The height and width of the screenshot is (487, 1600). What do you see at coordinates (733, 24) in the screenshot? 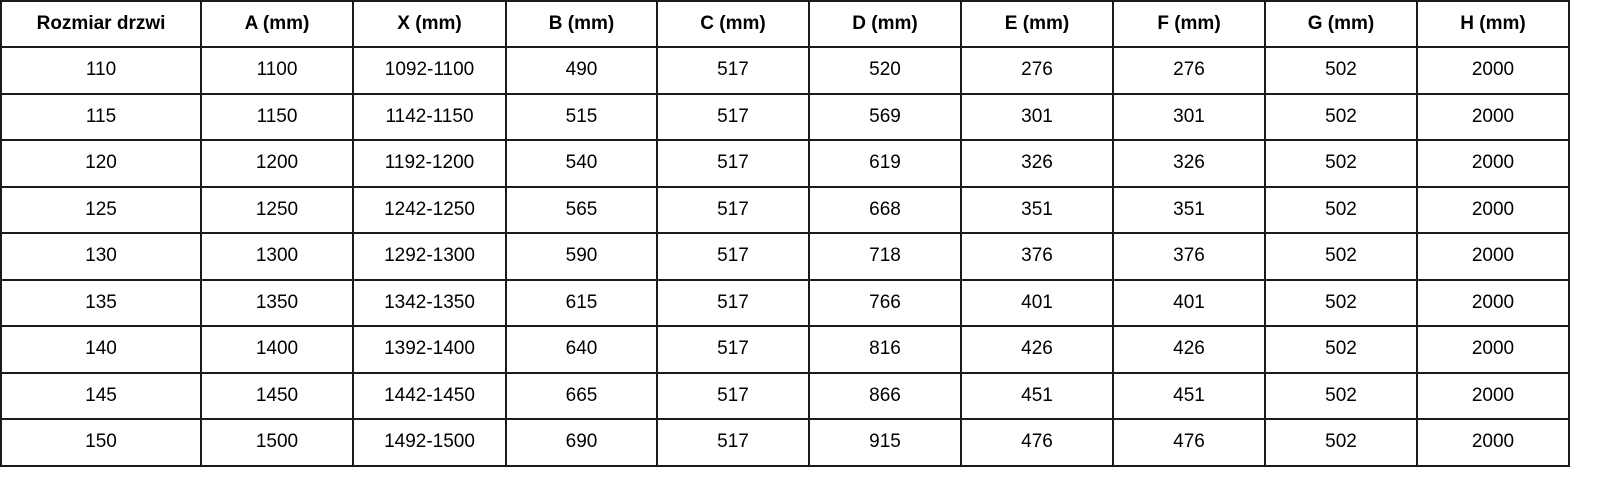
I see `column-header: C (mm)` at bounding box center [733, 24].